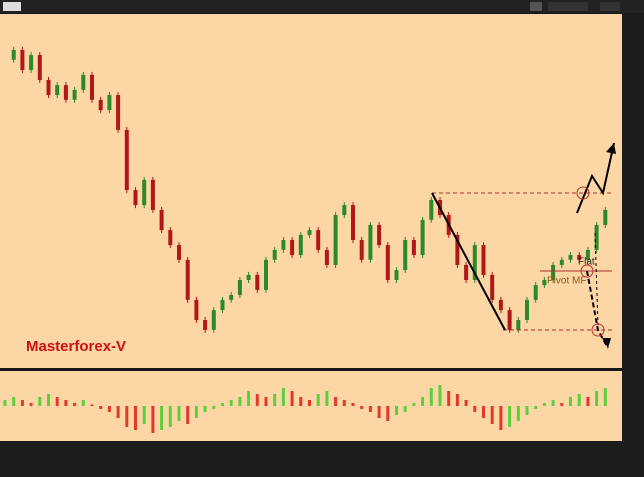  What do you see at coordinates (595, 178) in the screenshot?
I see `up-arrow` at bounding box center [595, 178].